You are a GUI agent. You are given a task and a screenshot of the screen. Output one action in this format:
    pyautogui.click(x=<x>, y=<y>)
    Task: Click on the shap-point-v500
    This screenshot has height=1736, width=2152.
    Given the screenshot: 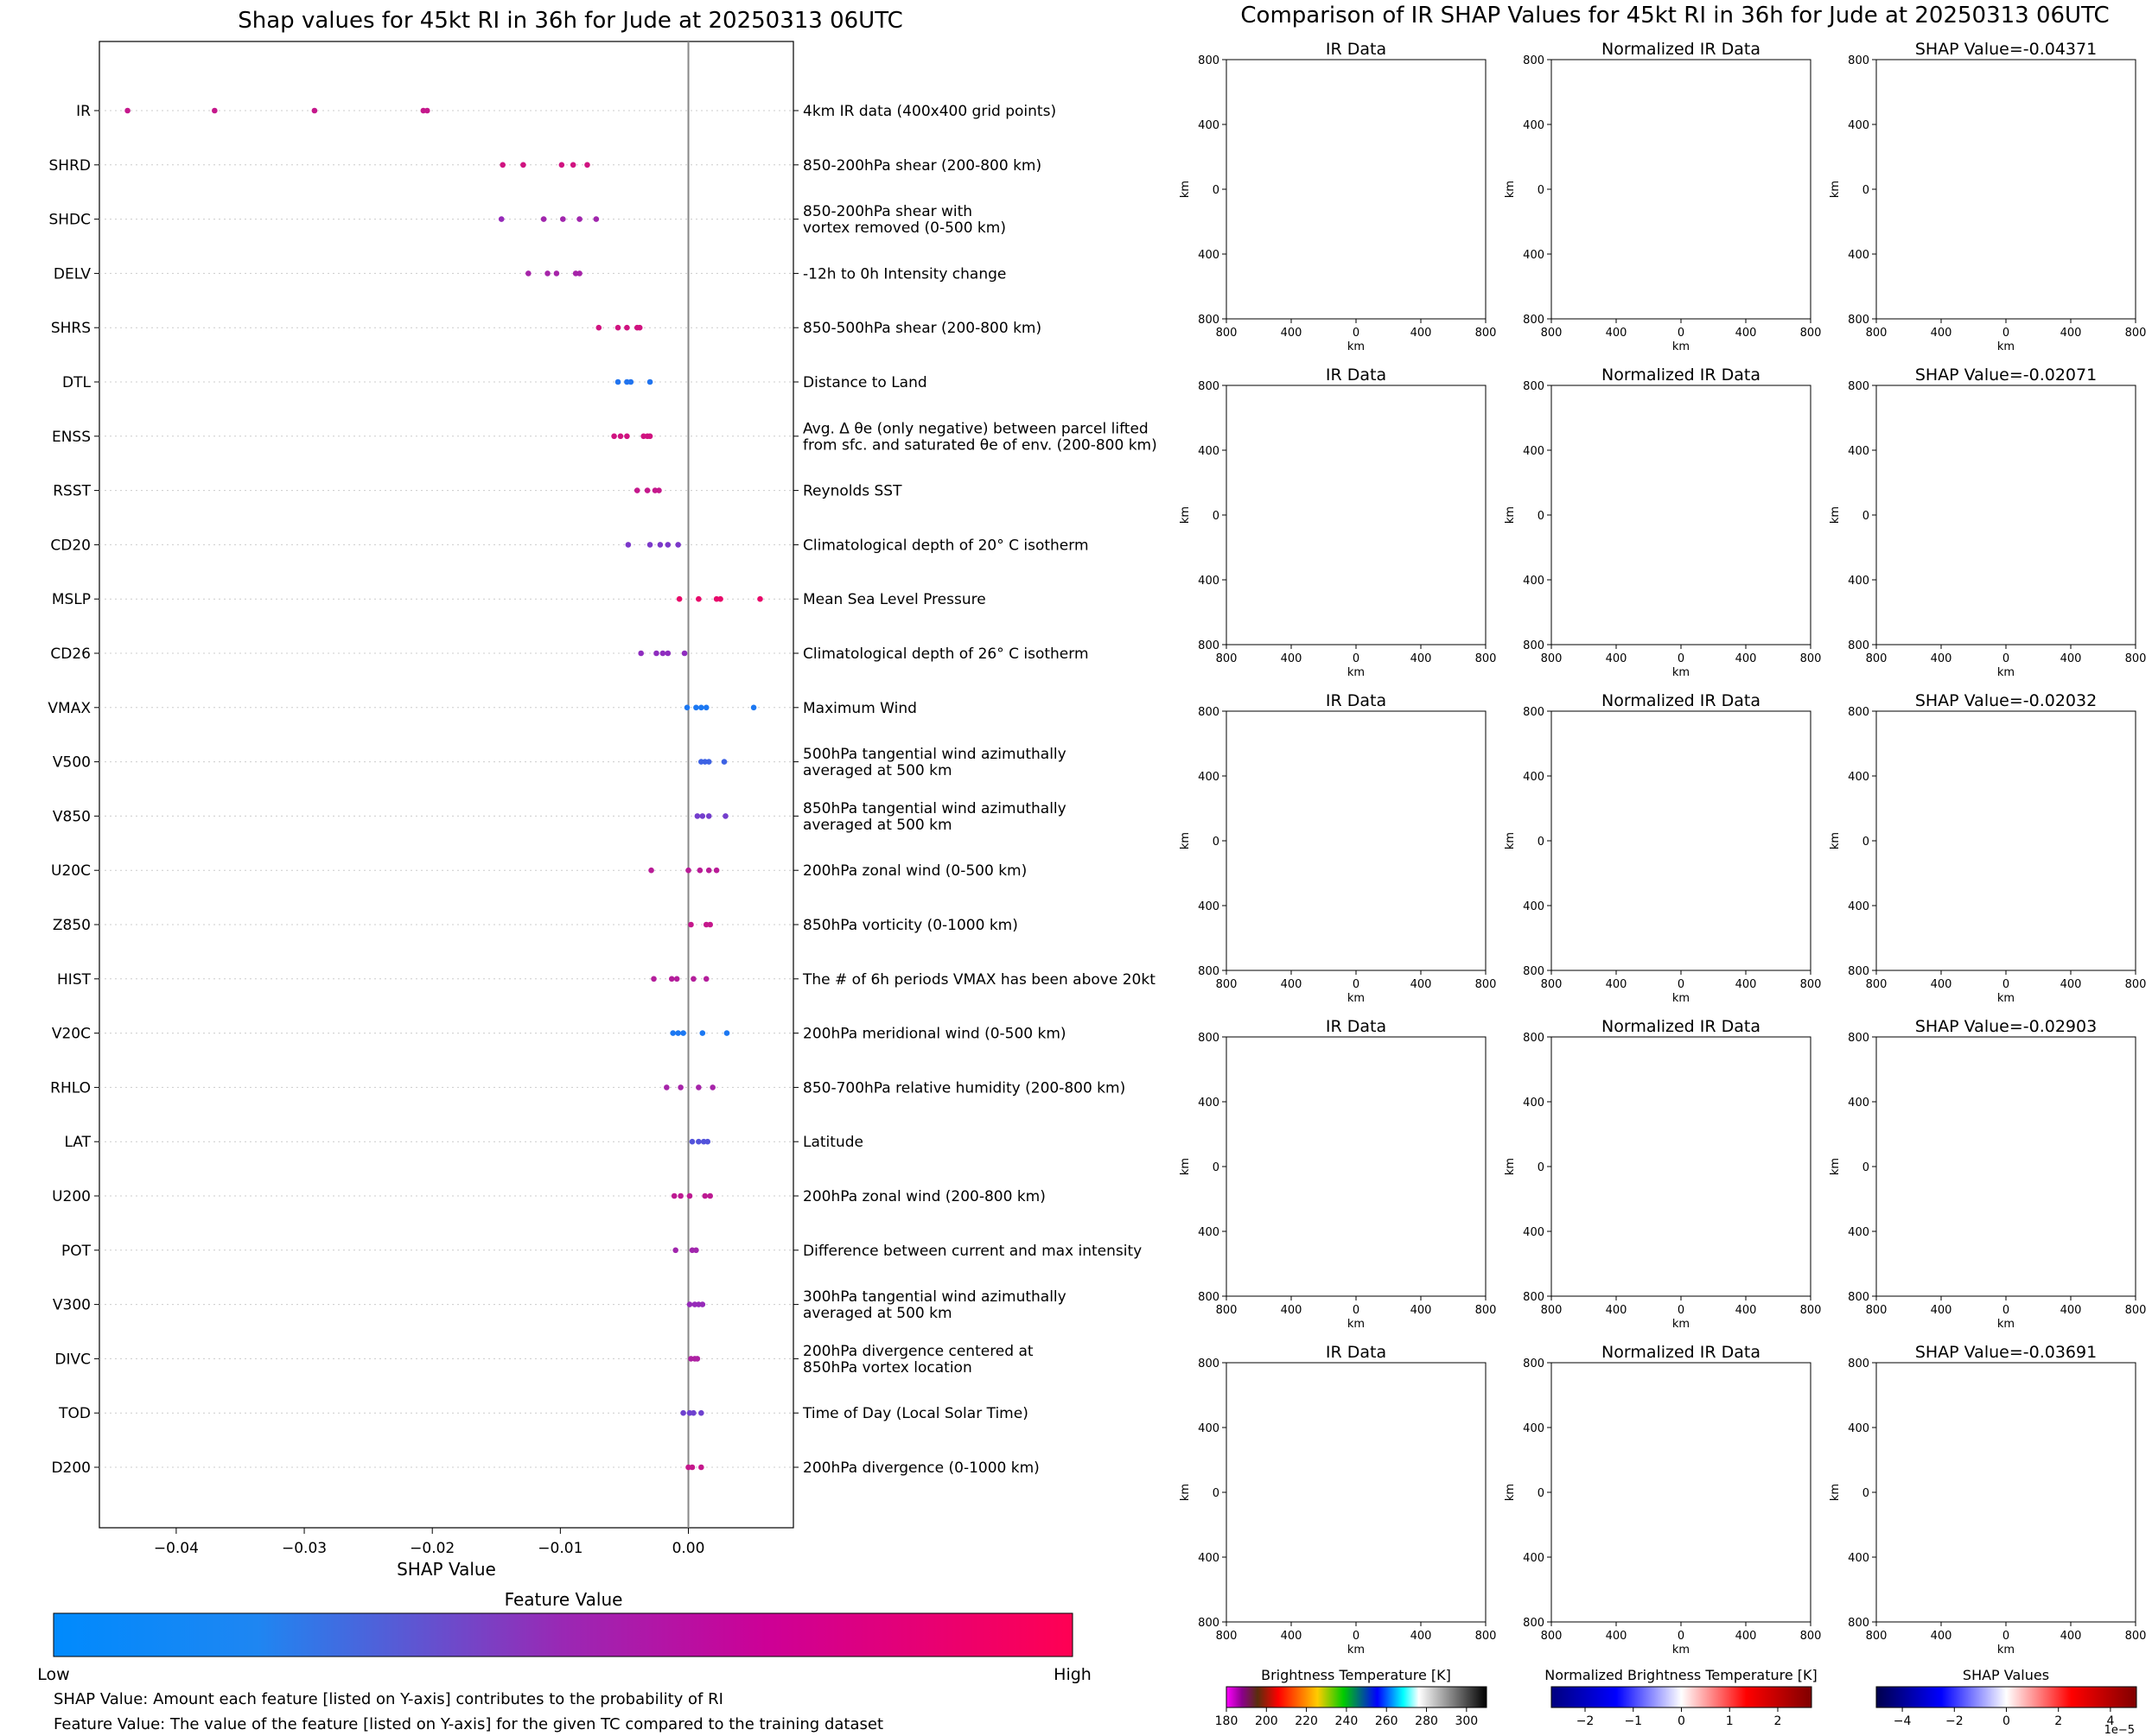 What is the action you would take?
    pyautogui.click(x=724, y=762)
    